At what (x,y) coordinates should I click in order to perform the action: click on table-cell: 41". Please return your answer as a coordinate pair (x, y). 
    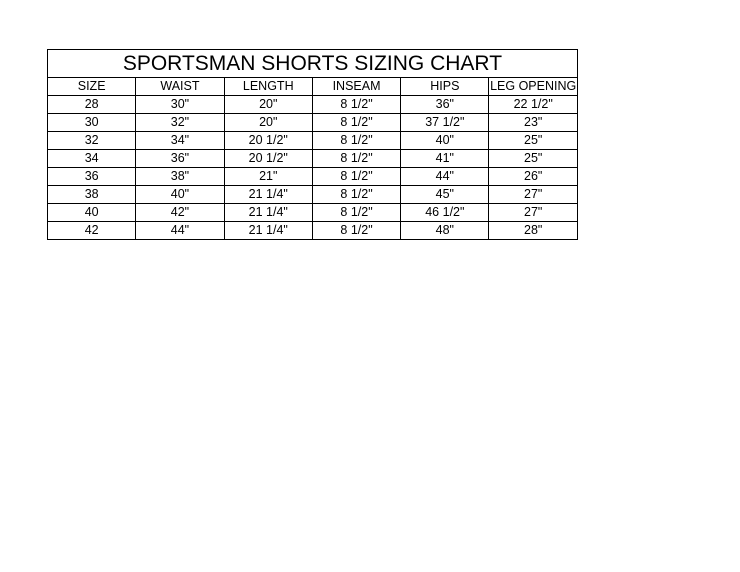
    Looking at the image, I should click on (445, 158).